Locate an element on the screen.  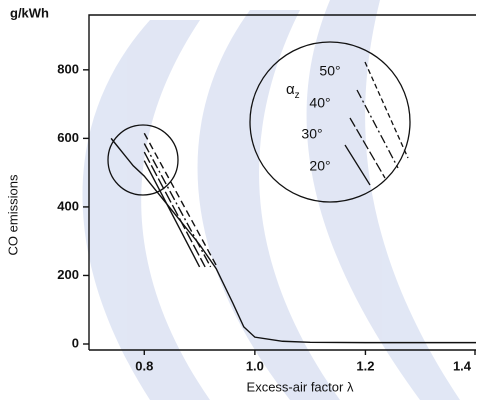
x-tick-label: 1.4 is located at coordinates (462, 365).